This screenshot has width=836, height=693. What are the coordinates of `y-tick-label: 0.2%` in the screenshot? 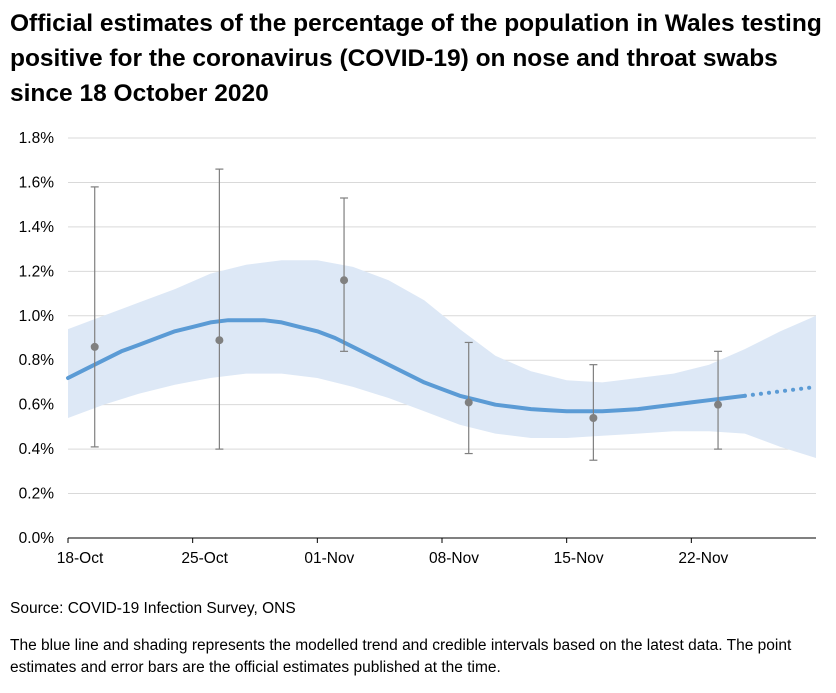 It's located at (37, 494).